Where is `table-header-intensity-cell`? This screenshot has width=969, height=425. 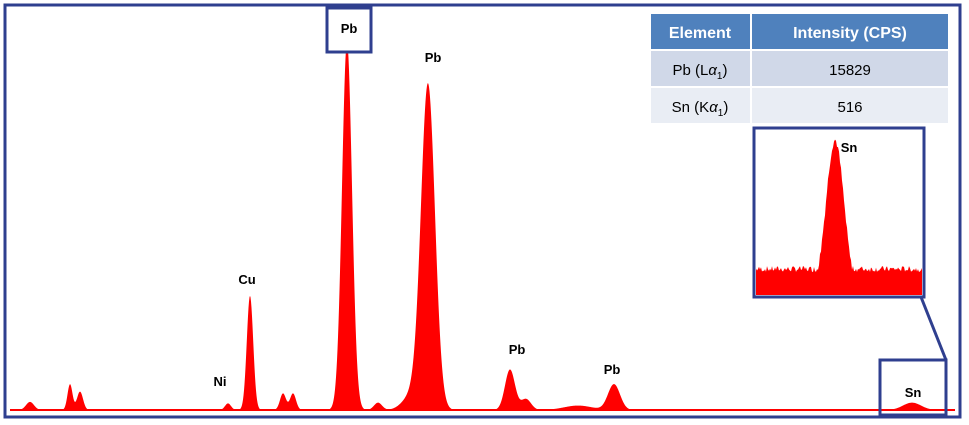 table-header-intensity-cell is located at coordinates (850, 31).